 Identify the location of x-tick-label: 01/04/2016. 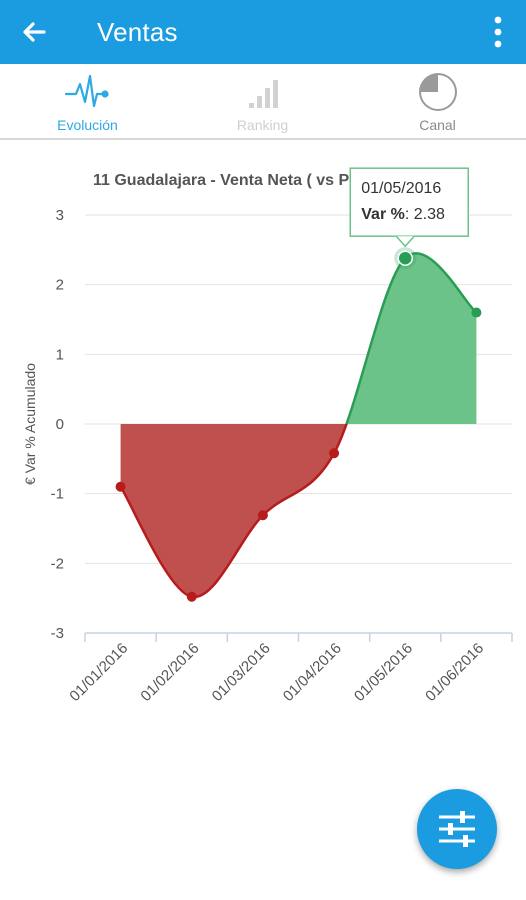
(312, 672).